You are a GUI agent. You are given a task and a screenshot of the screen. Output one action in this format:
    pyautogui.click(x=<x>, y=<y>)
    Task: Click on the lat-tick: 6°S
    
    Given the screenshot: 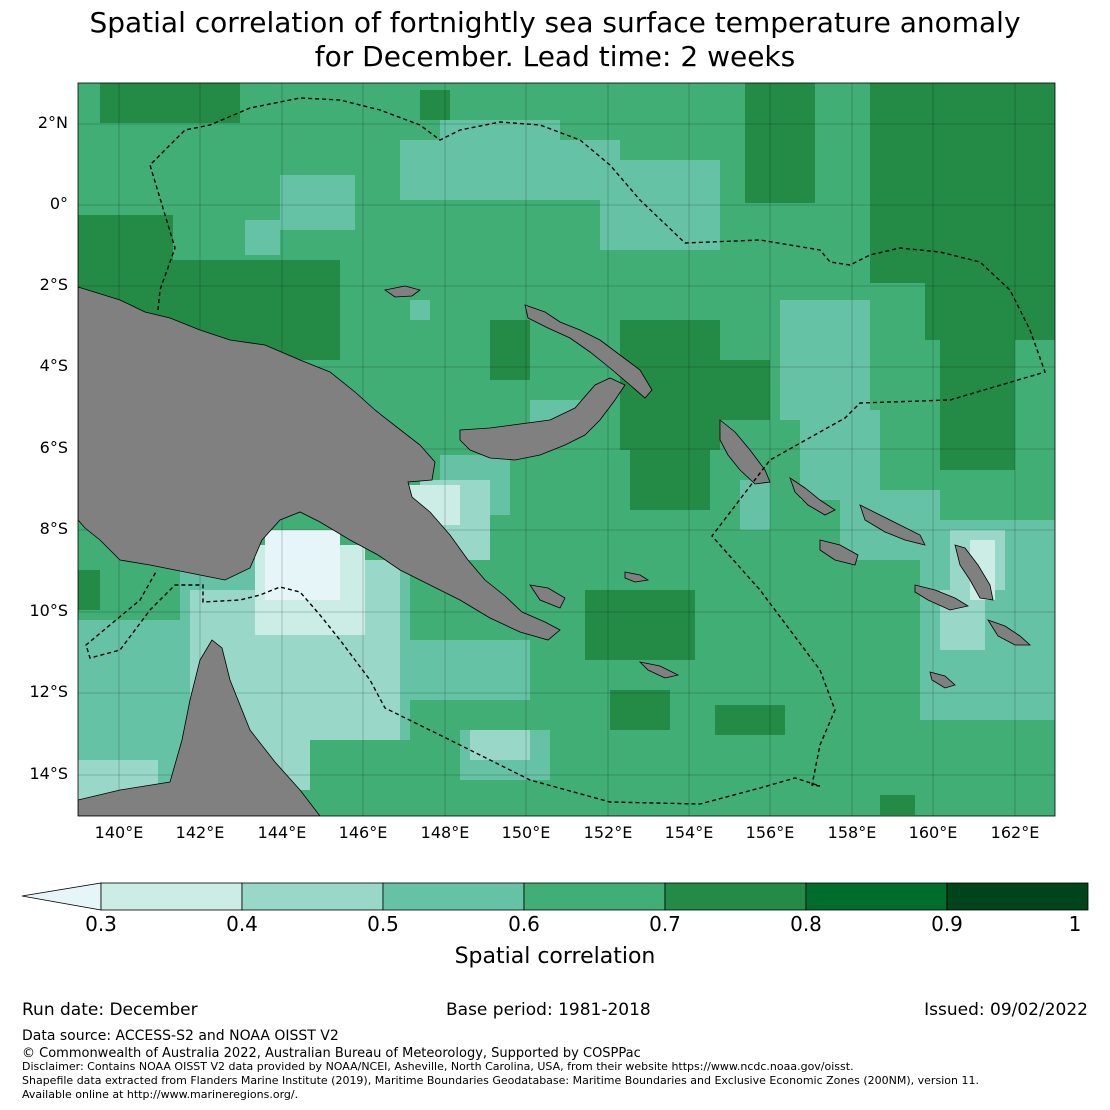 What is the action you would take?
    pyautogui.click(x=53, y=447)
    